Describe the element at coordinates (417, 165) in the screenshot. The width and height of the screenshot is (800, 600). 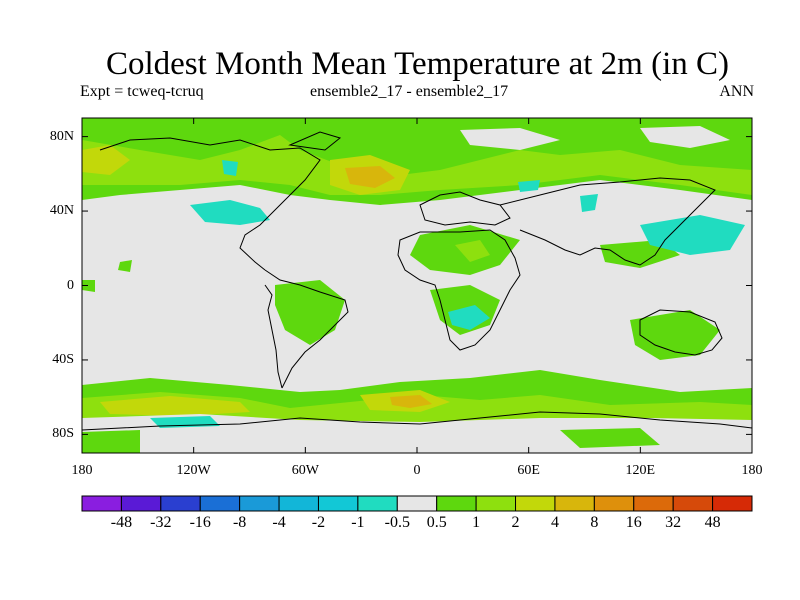
I see `field-arctic-lightgreen` at that location.